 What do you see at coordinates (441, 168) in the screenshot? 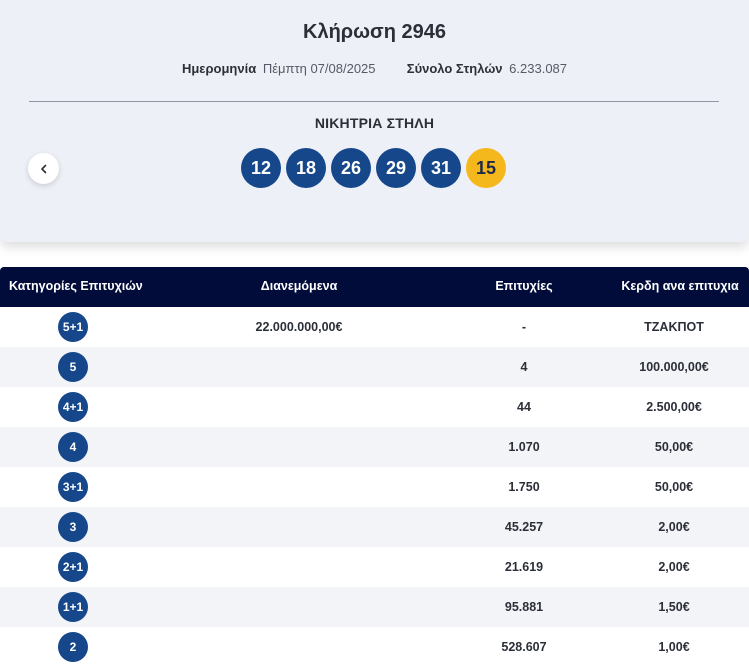
I see `number-ball: 31` at bounding box center [441, 168].